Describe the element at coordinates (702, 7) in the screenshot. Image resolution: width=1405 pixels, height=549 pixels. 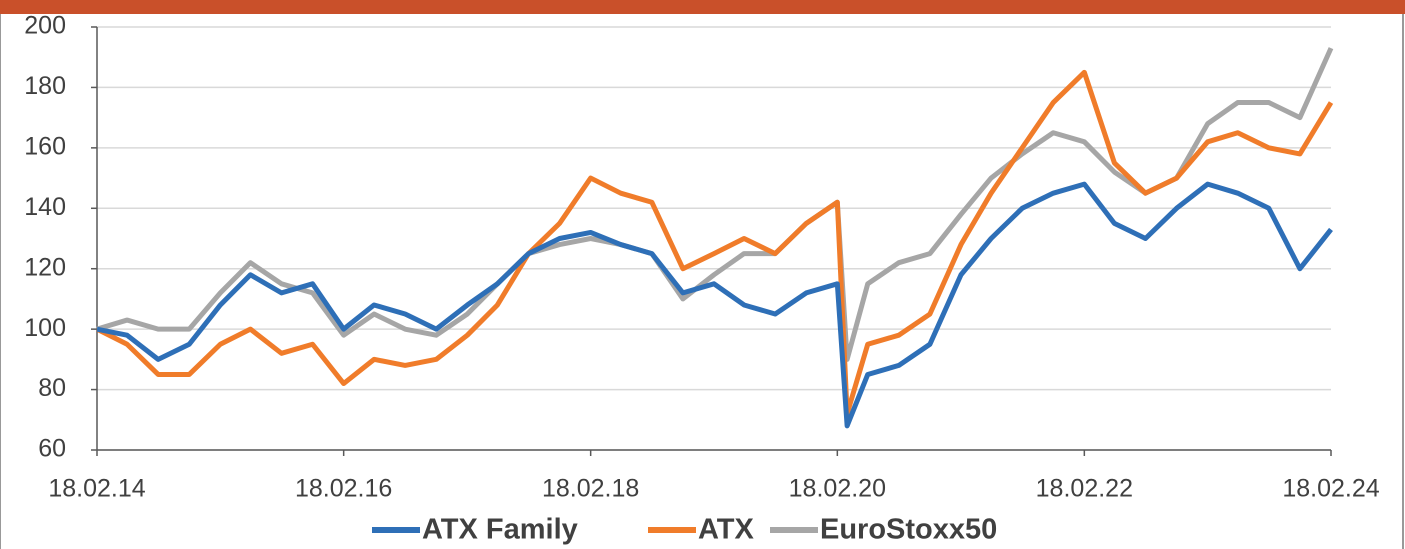
I see `title-bar` at that location.